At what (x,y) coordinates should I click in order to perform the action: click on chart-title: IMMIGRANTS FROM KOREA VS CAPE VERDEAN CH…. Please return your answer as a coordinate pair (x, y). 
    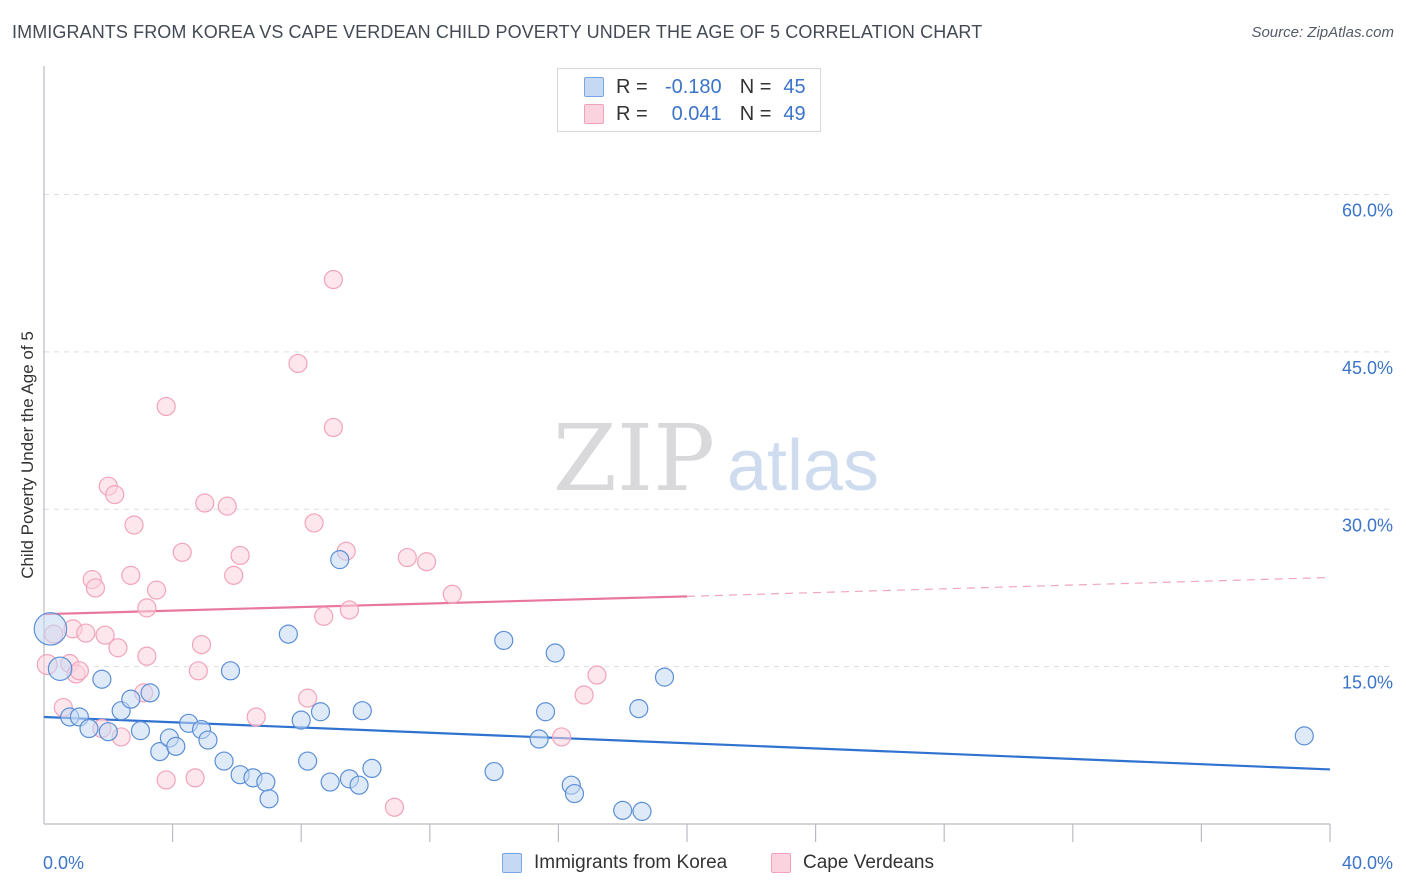
    Looking at the image, I should click on (497, 32).